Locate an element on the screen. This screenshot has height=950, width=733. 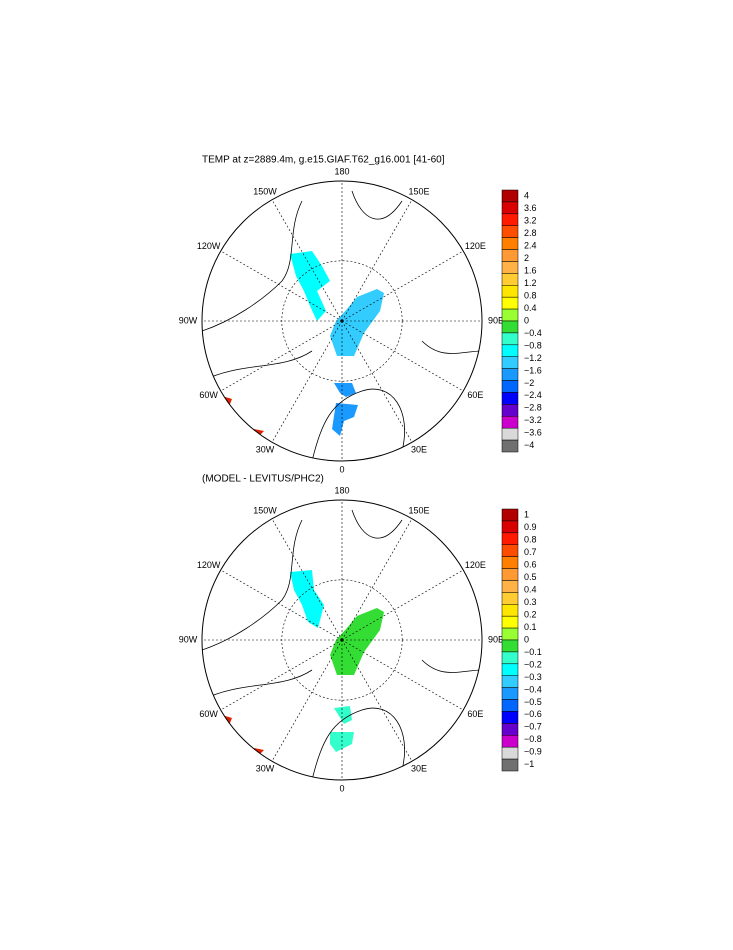
colorbar-label: −0.8 is located at coordinates (533, 739).